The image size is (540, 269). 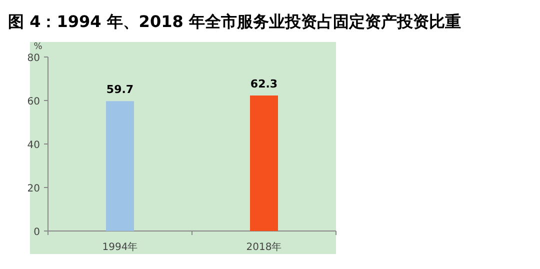 What do you see at coordinates (120, 89) in the screenshot?
I see `data-label: 59.7` at bounding box center [120, 89].